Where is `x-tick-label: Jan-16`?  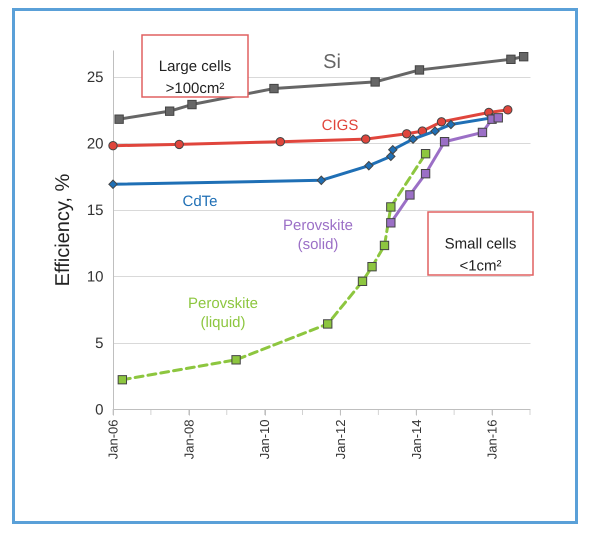 x-tick-label: Jan-16 is located at coordinates (492, 440).